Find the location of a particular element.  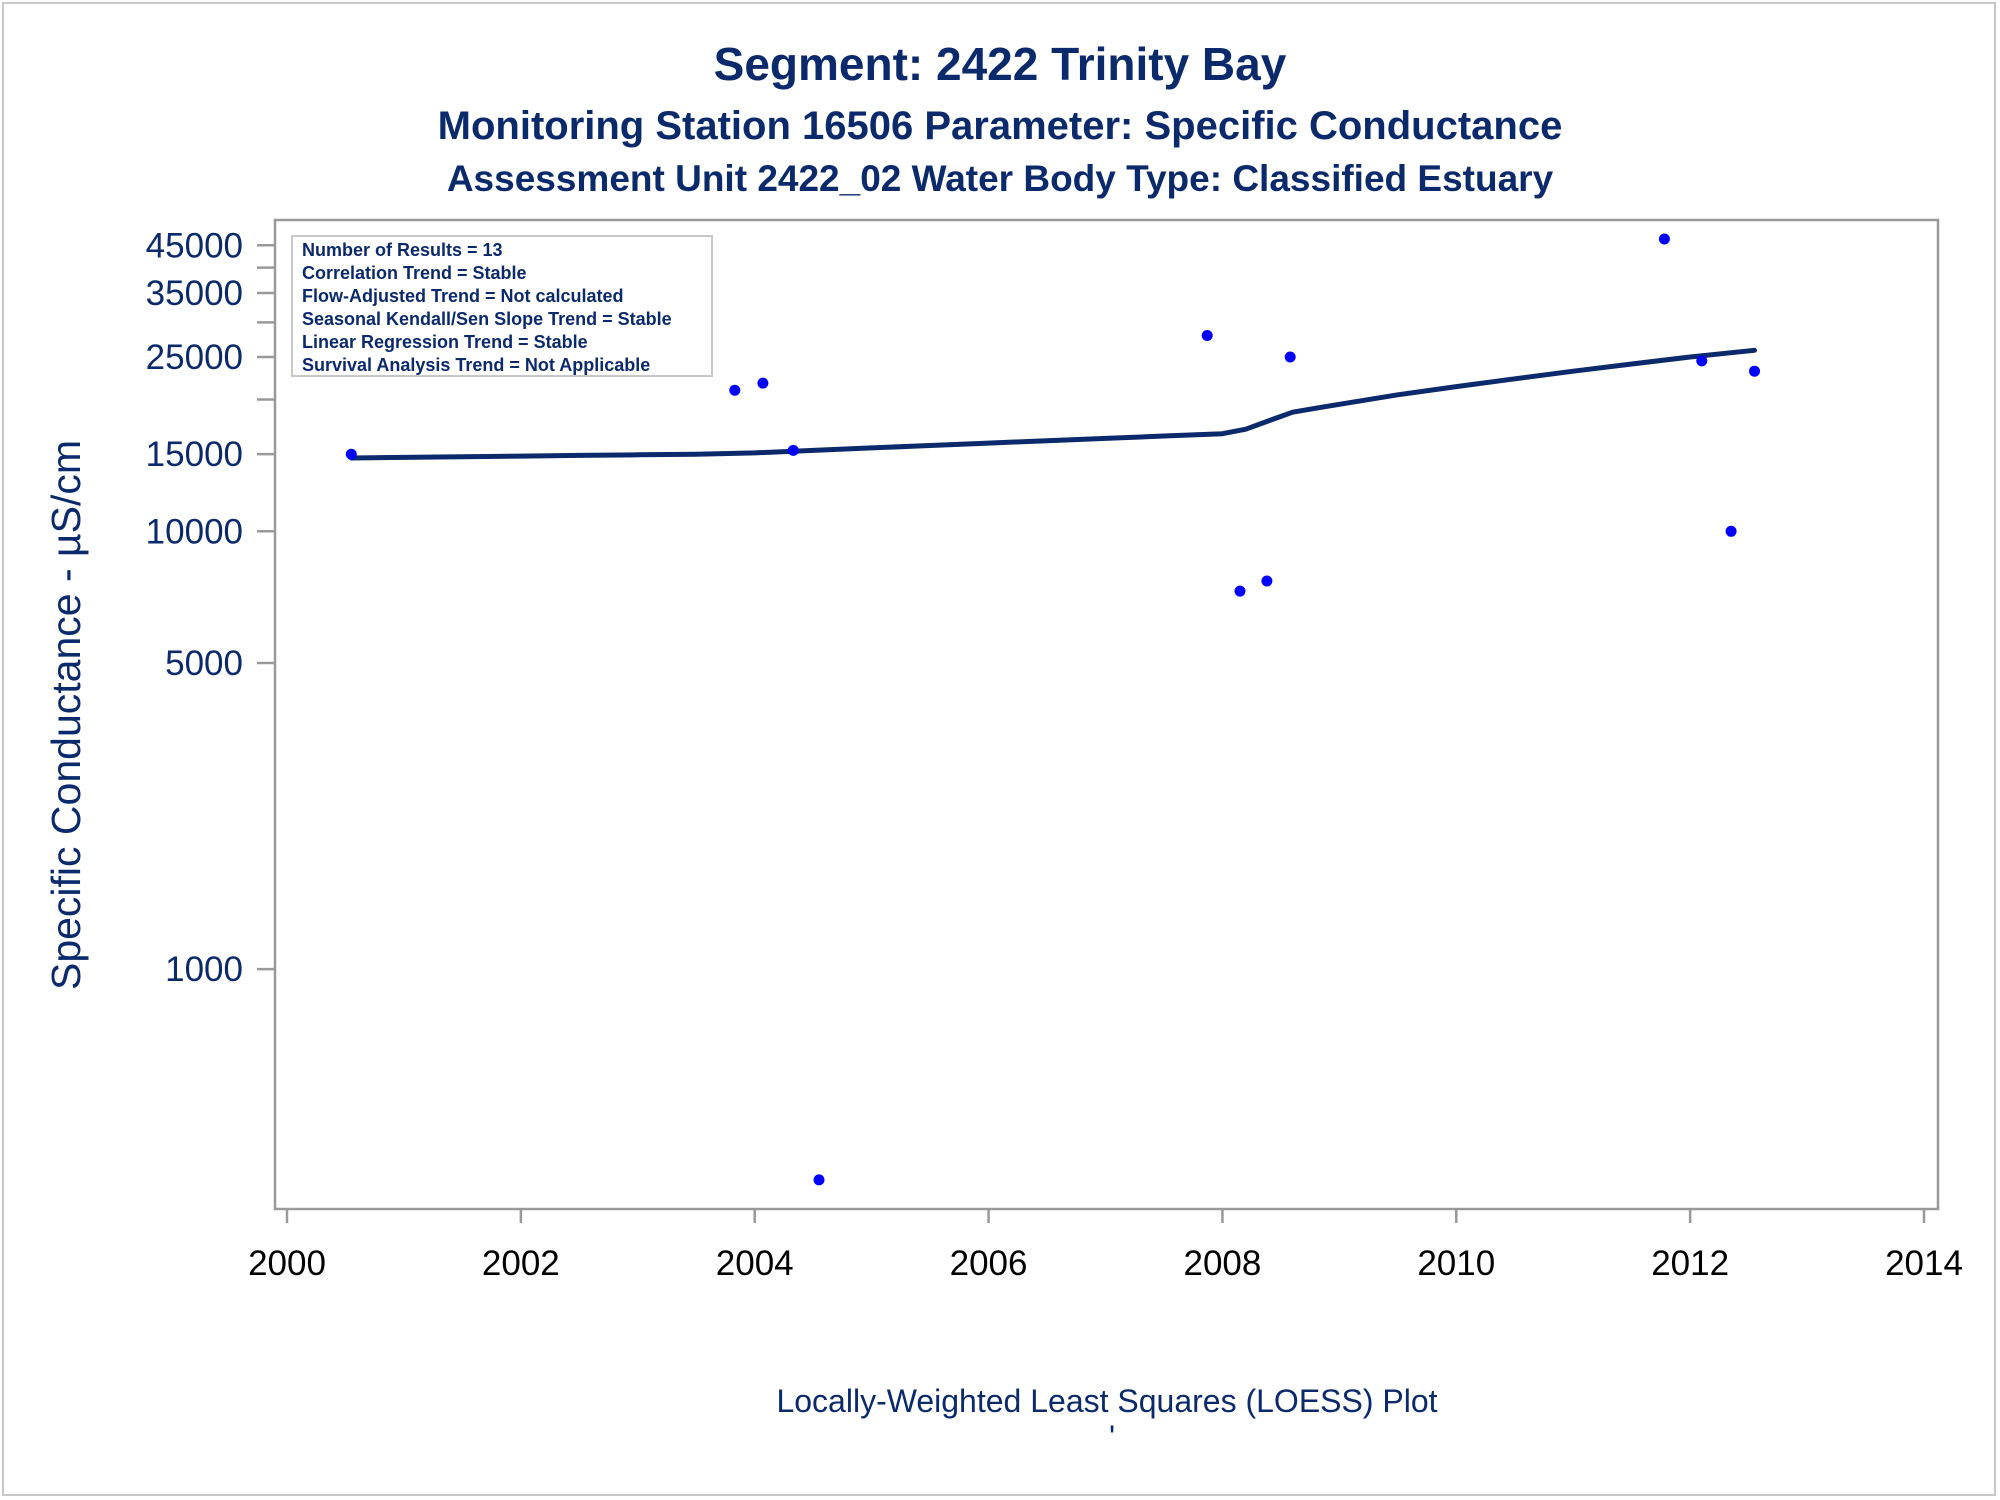

y-tick-label-35000: 35000 is located at coordinates (194, 293).